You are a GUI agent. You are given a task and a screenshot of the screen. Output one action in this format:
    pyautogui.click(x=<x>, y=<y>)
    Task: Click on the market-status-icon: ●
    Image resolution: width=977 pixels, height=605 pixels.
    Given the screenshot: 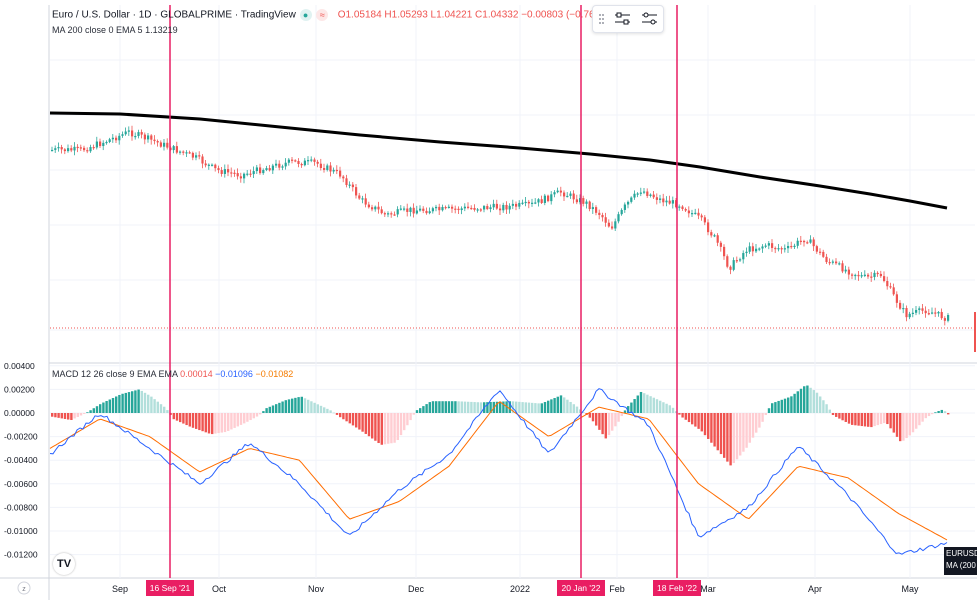 What is the action you would take?
    pyautogui.click(x=305, y=15)
    